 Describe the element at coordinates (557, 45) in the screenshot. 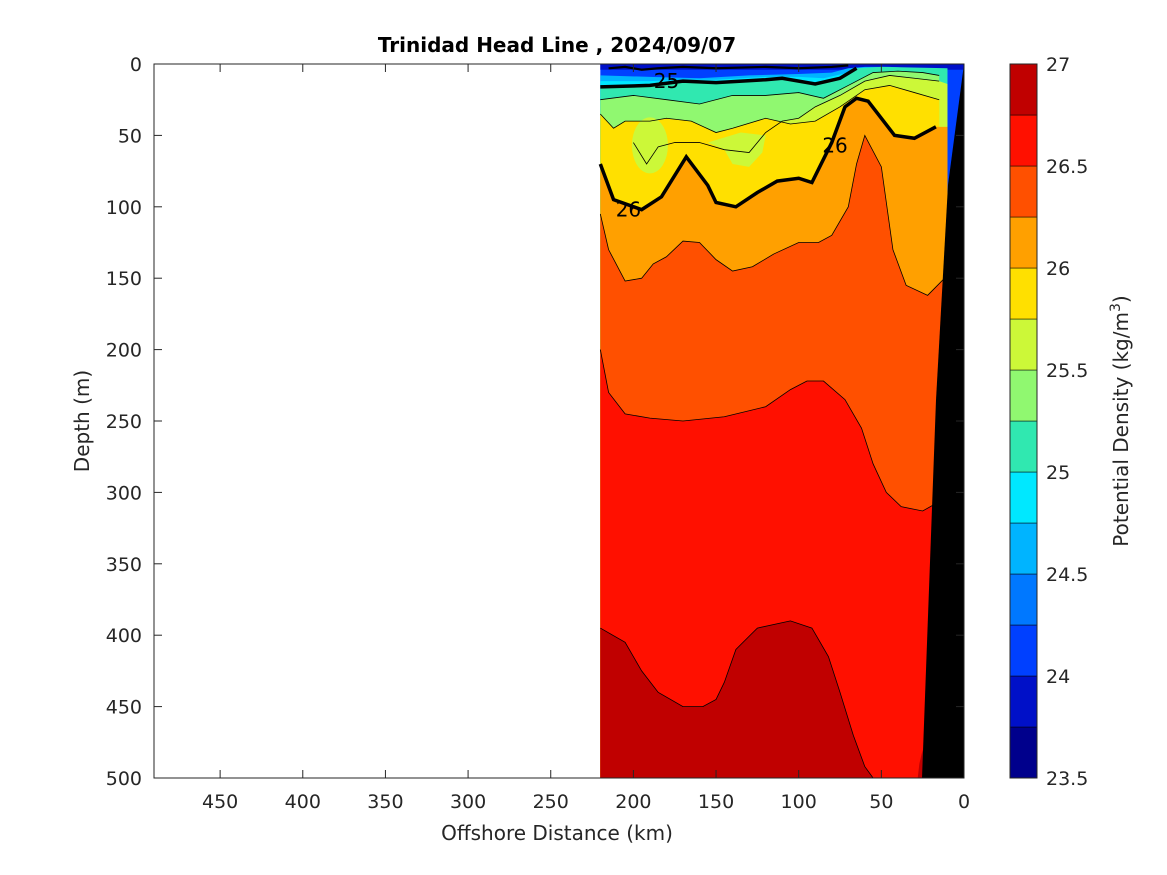

I see `chart-title: Trinidad Head Line , 2024/09/07` at that location.